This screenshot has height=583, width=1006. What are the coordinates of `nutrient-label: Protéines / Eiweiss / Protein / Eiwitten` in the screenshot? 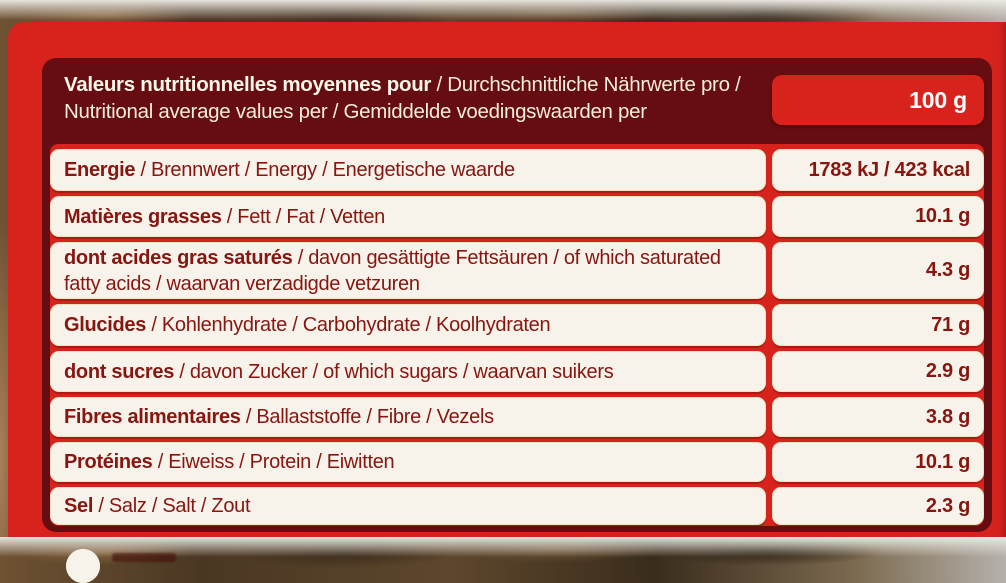 It's located at (408, 462).